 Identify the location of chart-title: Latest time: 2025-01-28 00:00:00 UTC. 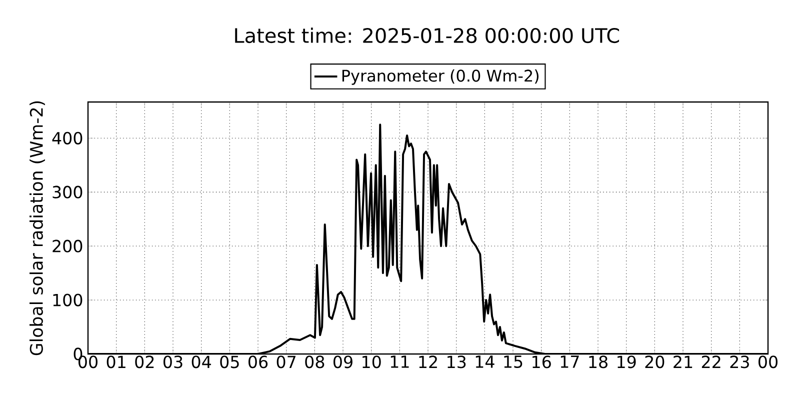
(427, 36).